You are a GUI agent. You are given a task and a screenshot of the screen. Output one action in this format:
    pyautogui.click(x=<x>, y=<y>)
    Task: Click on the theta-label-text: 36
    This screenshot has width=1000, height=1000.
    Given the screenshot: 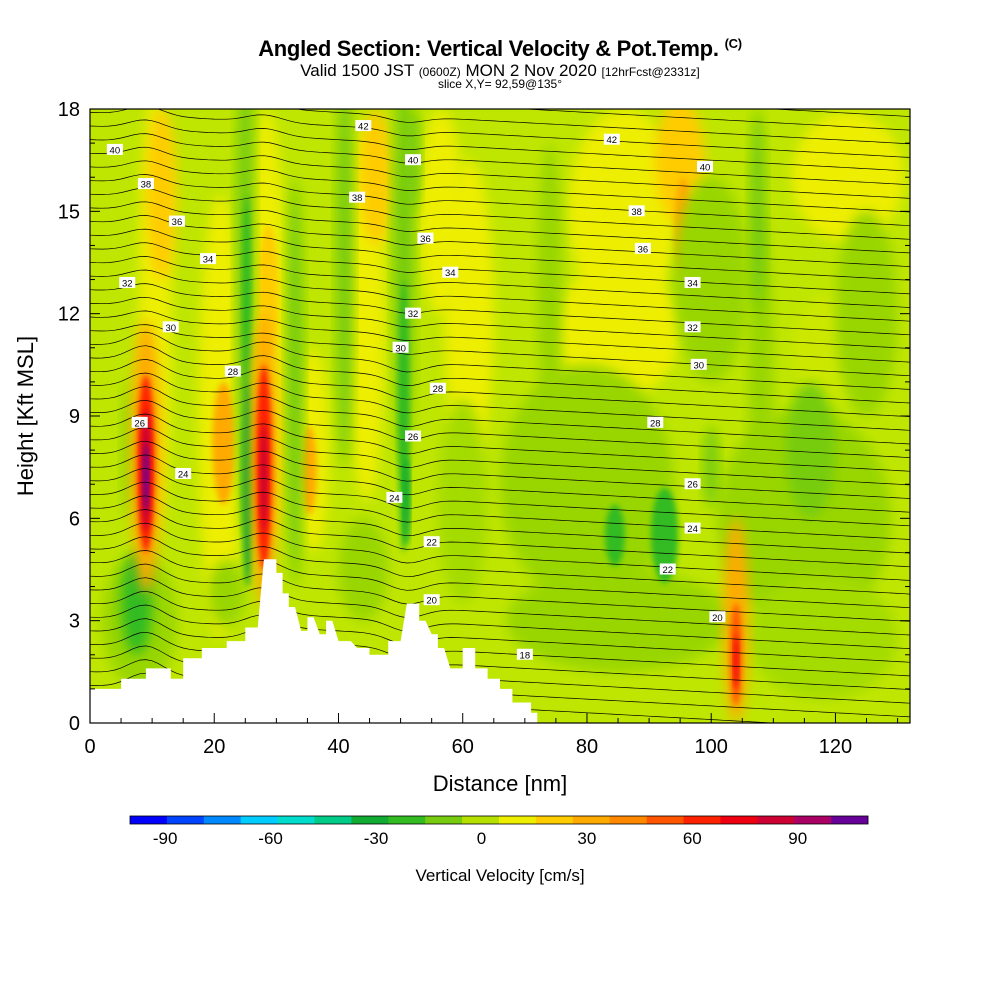 What is the action you would take?
    pyautogui.click(x=177, y=222)
    